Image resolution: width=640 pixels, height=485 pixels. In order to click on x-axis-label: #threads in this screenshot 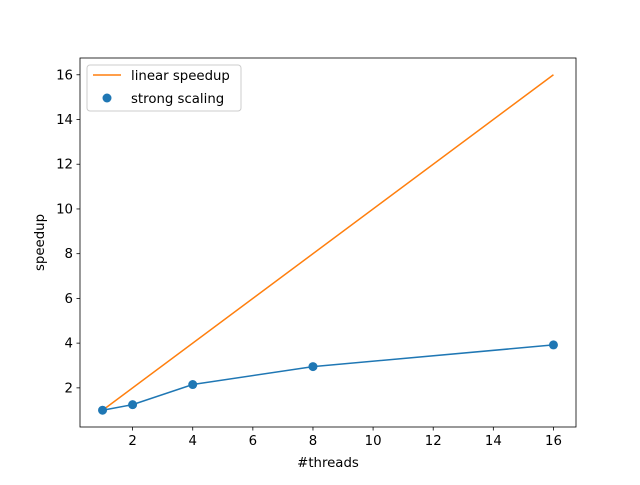, I will do `click(328, 463)`.